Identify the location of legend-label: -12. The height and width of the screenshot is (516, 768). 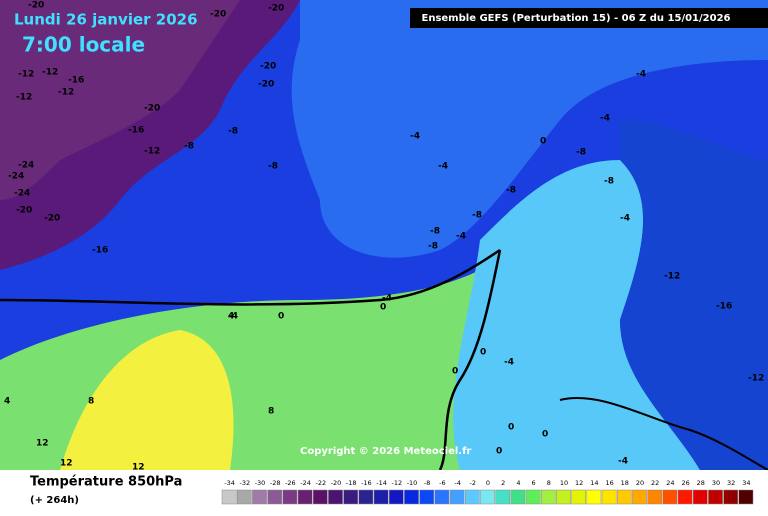
(396, 483).